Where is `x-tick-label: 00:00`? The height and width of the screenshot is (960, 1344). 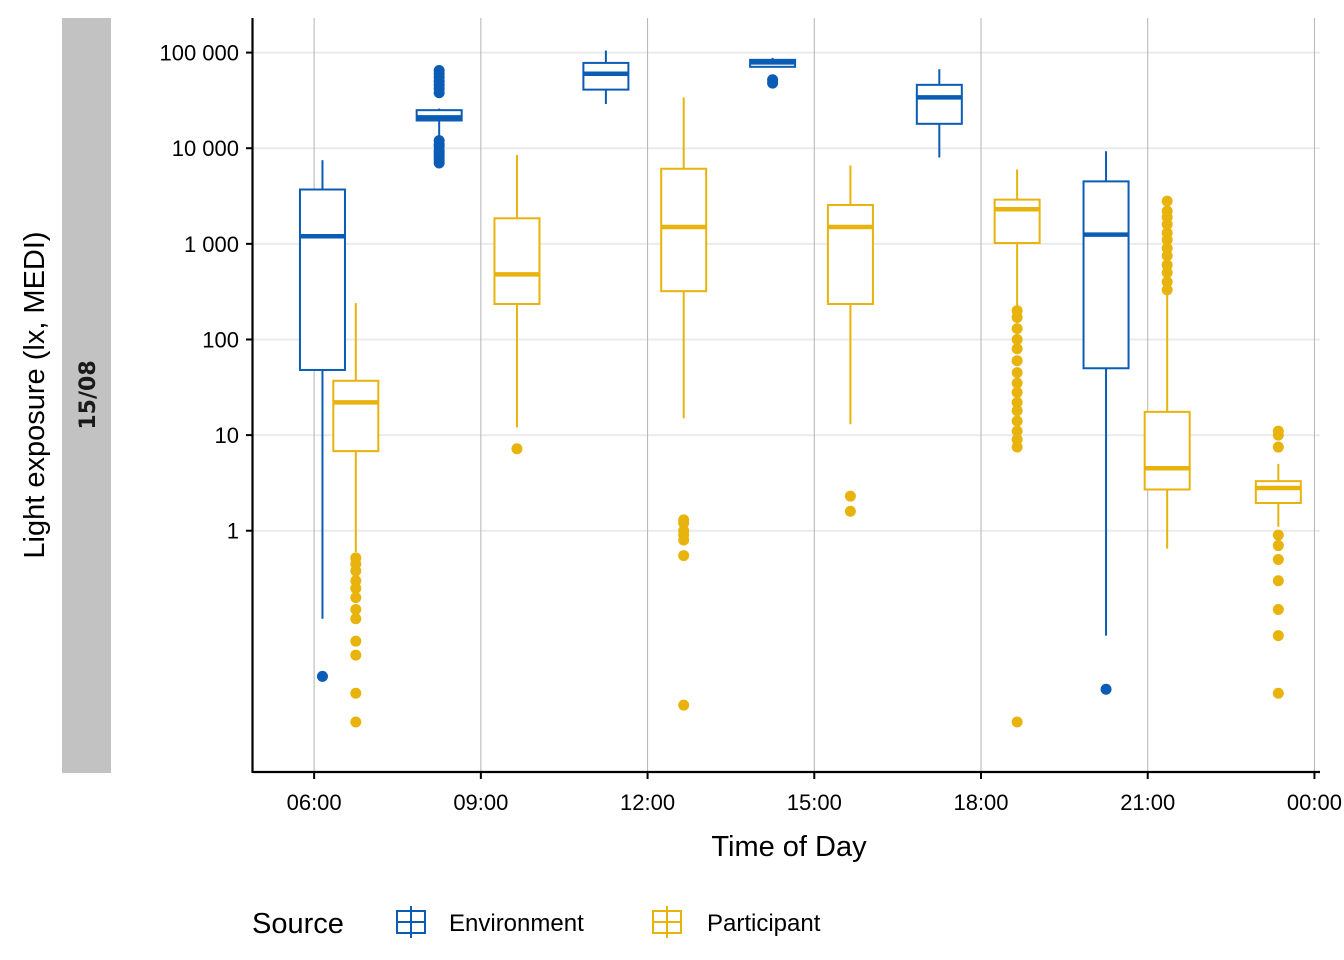 x-tick-label: 00:00 is located at coordinates (1314, 802).